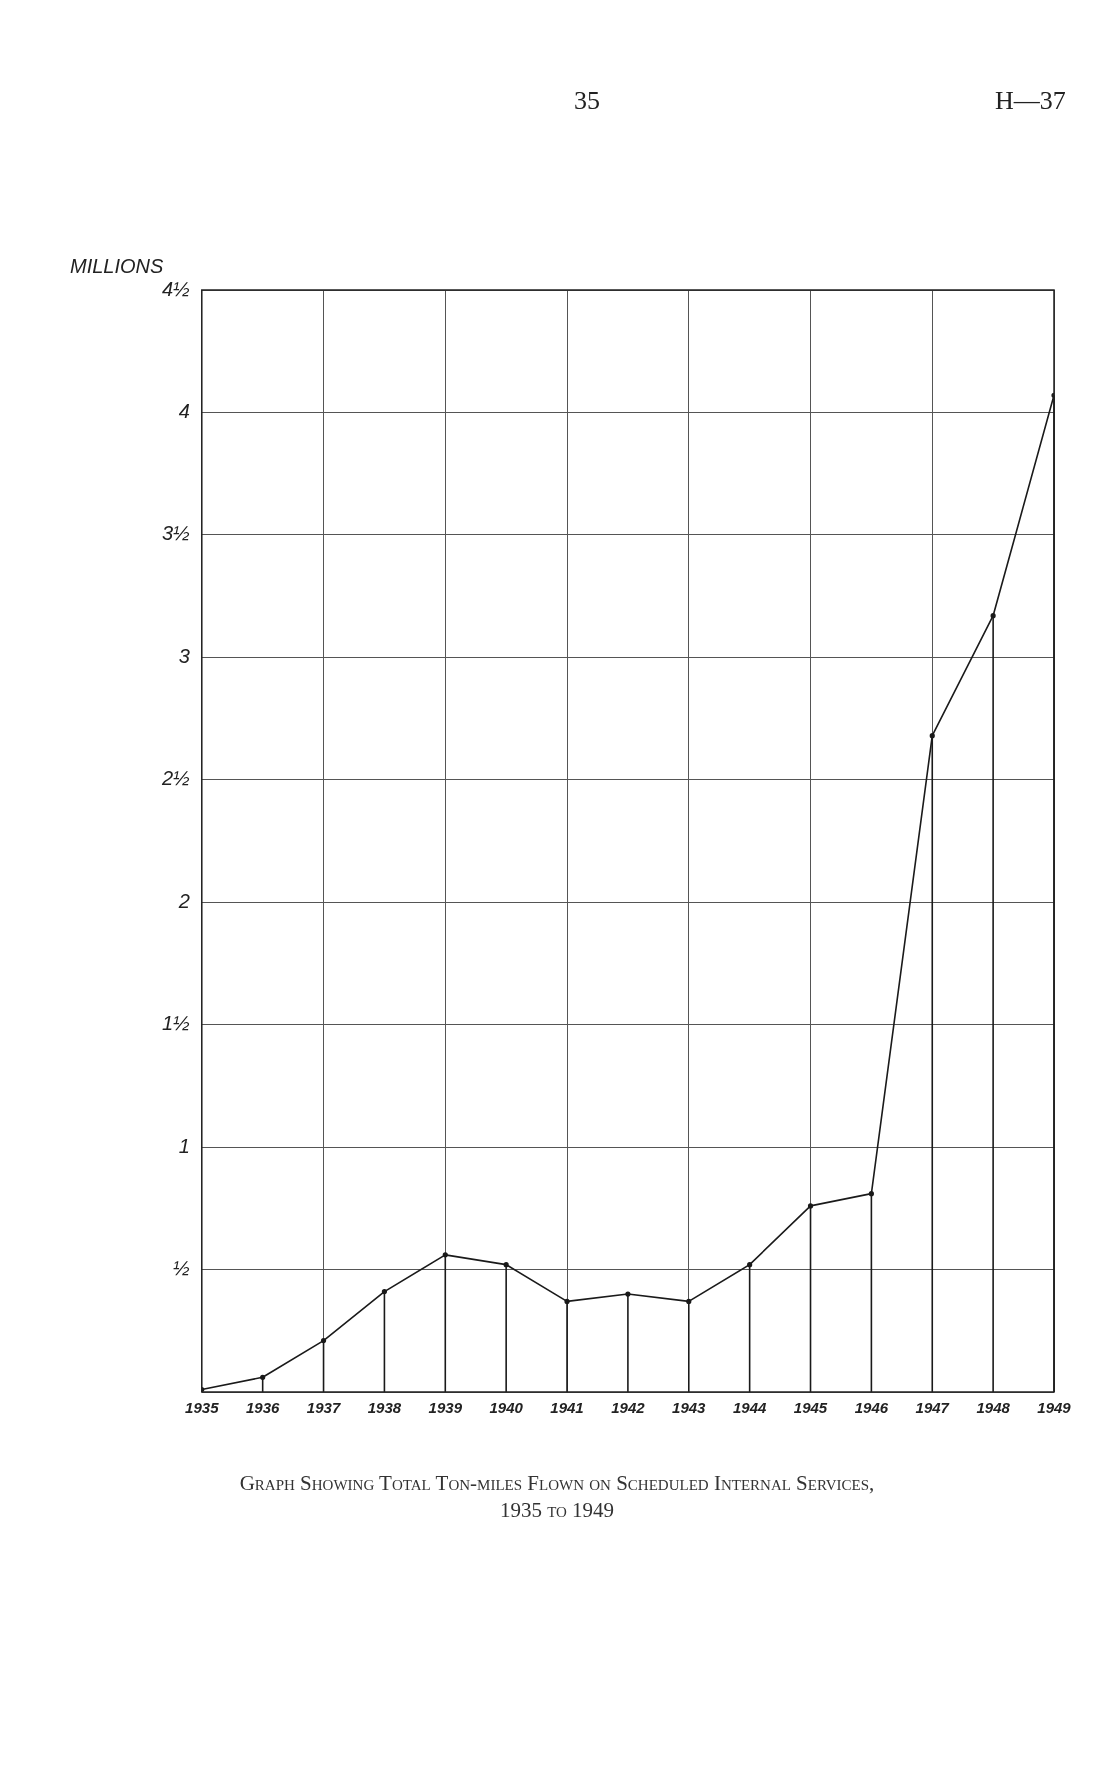  Describe the element at coordinates (184, 411) in the screenshot. I see `y-tick-label: 4` at that location.